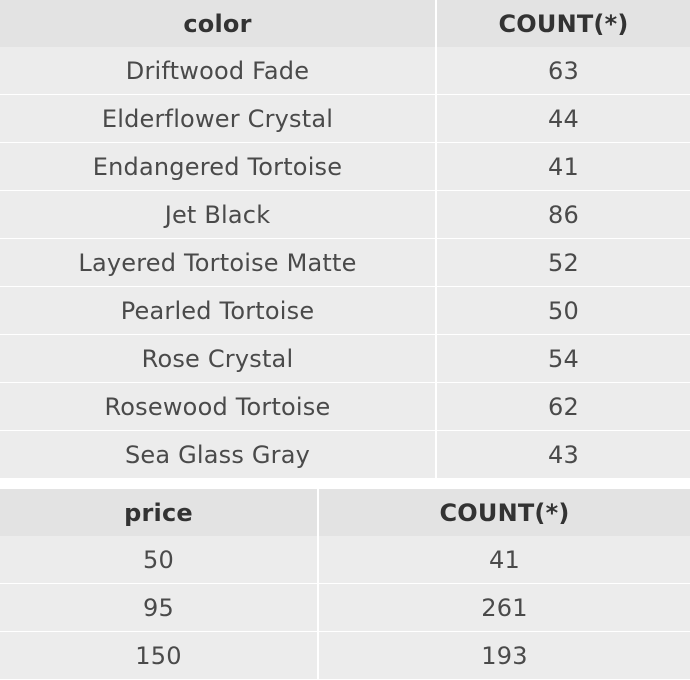  Describe the element at coordinates (562, 406) in the screenshot. I see `cell-count: 62` at that location.